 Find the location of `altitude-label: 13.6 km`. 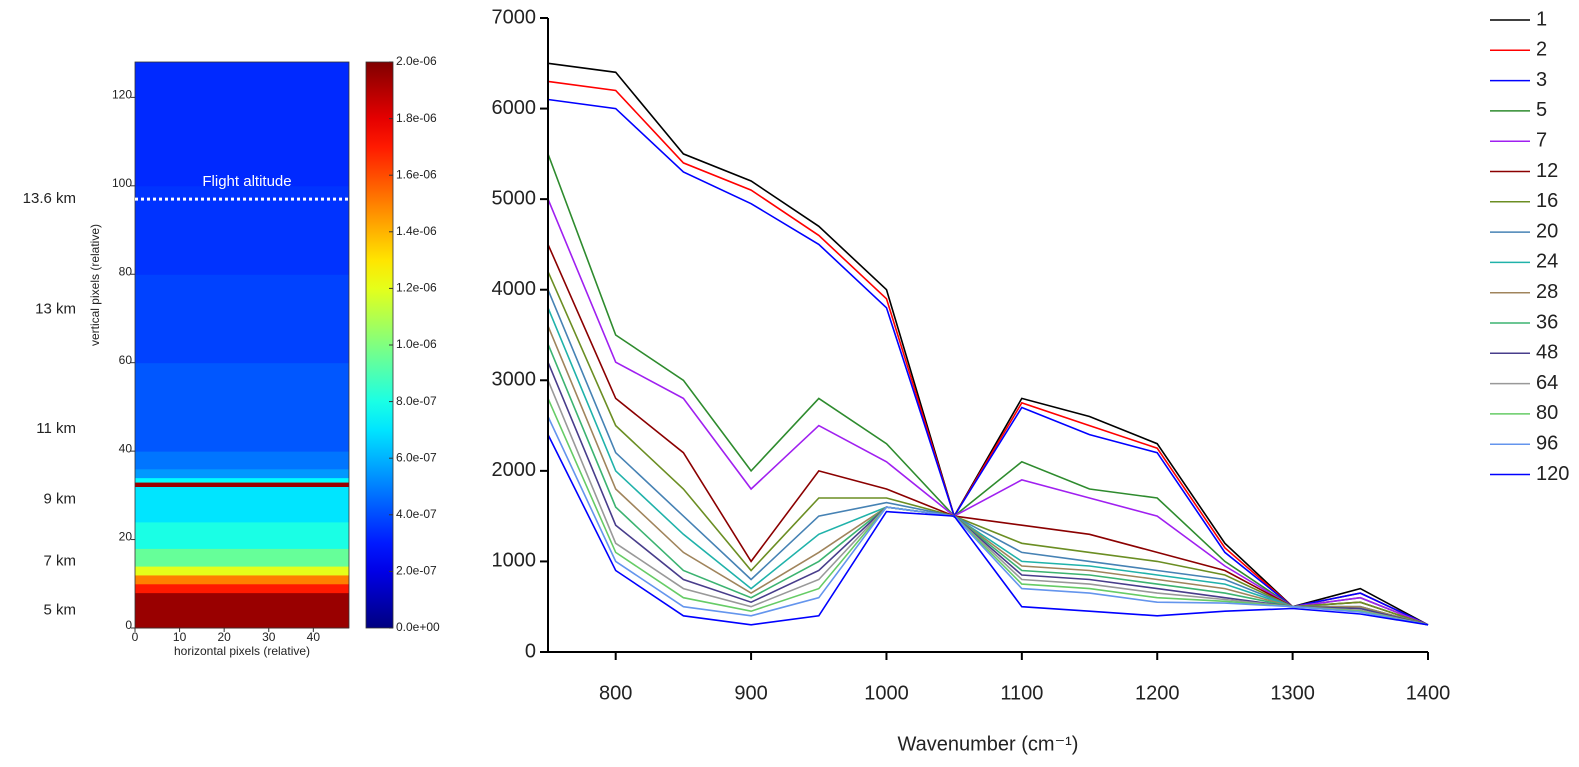

altitude-label: 13.6 km is located at coordinates (49, 198).